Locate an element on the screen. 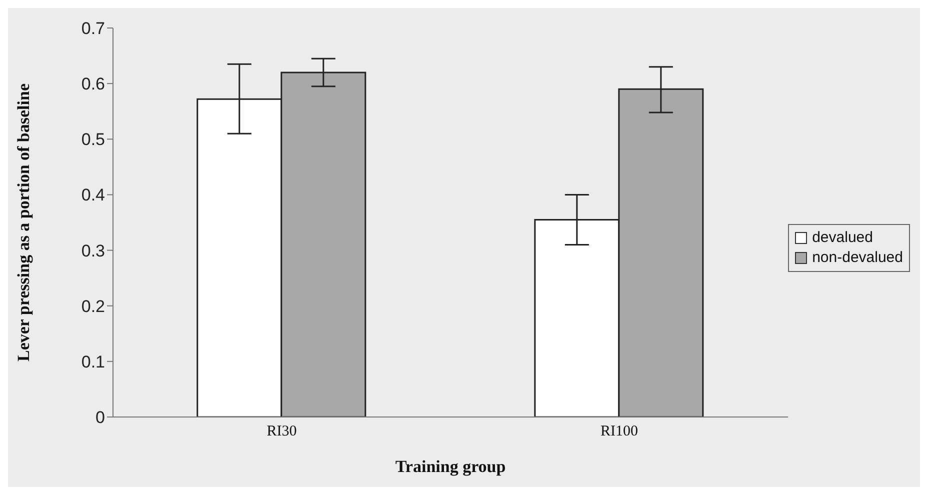 This screenshot has height=495, width=928. y-tick-label: 0.5 is located at coordinates (93, 140).